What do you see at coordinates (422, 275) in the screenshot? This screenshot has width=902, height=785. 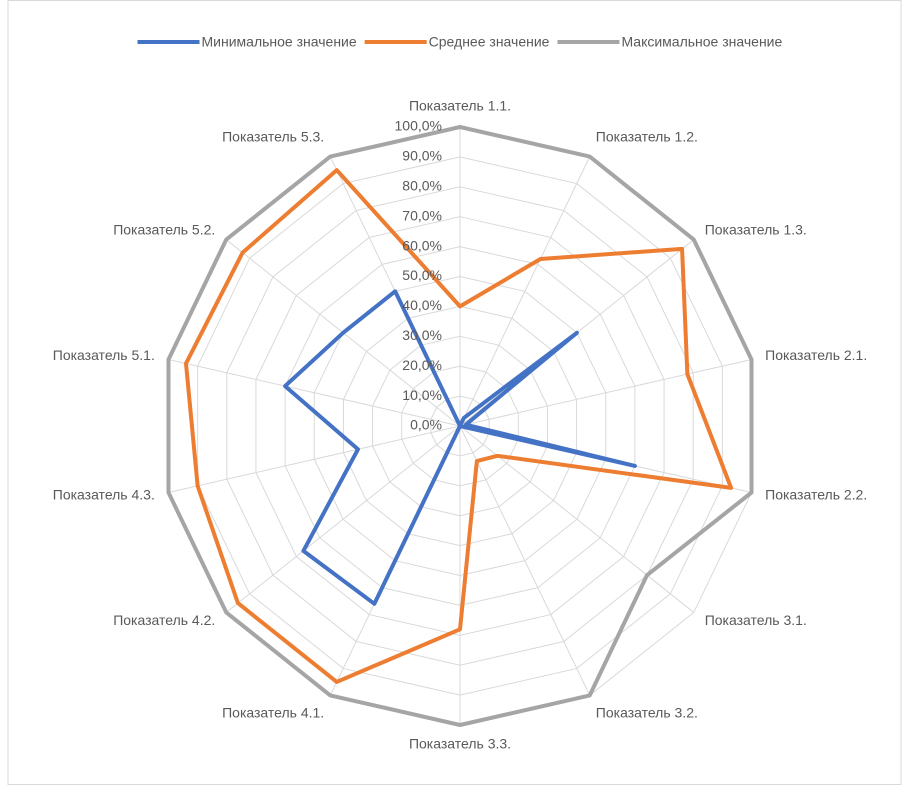 I see `r-tick-label: 50,0%` at bounding box center [422, 275].